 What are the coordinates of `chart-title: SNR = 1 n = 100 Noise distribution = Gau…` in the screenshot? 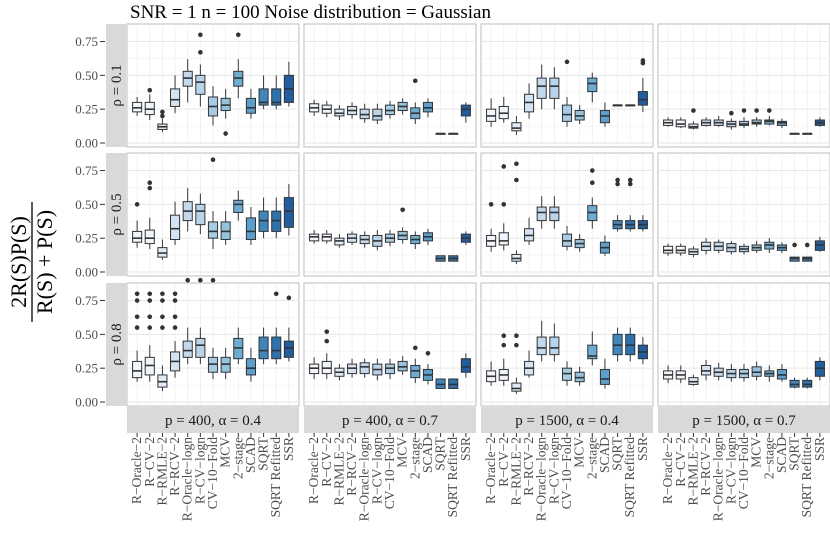 It's located at (310, 12).